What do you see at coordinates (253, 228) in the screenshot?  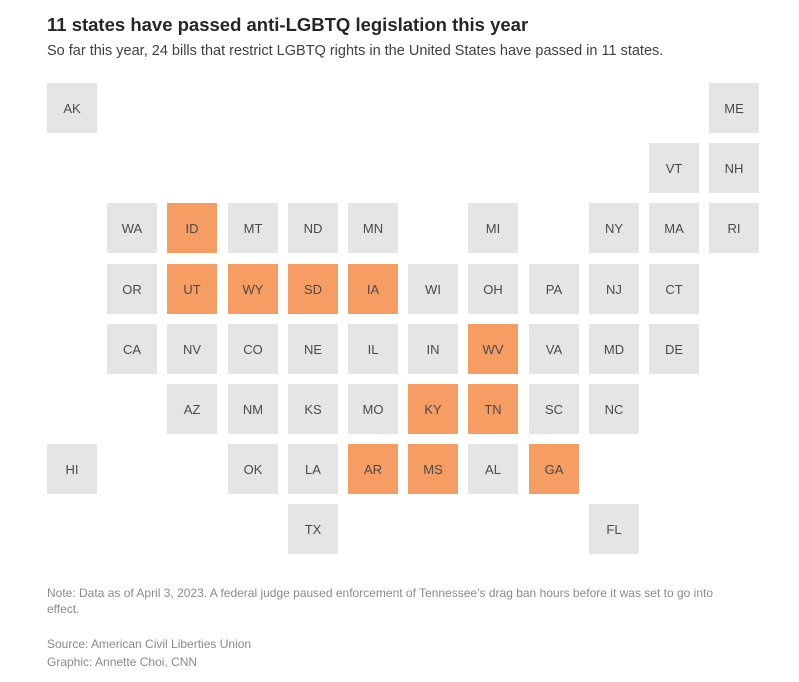 I see `state-tile-mt: MT` at bounding box center [253, 228].